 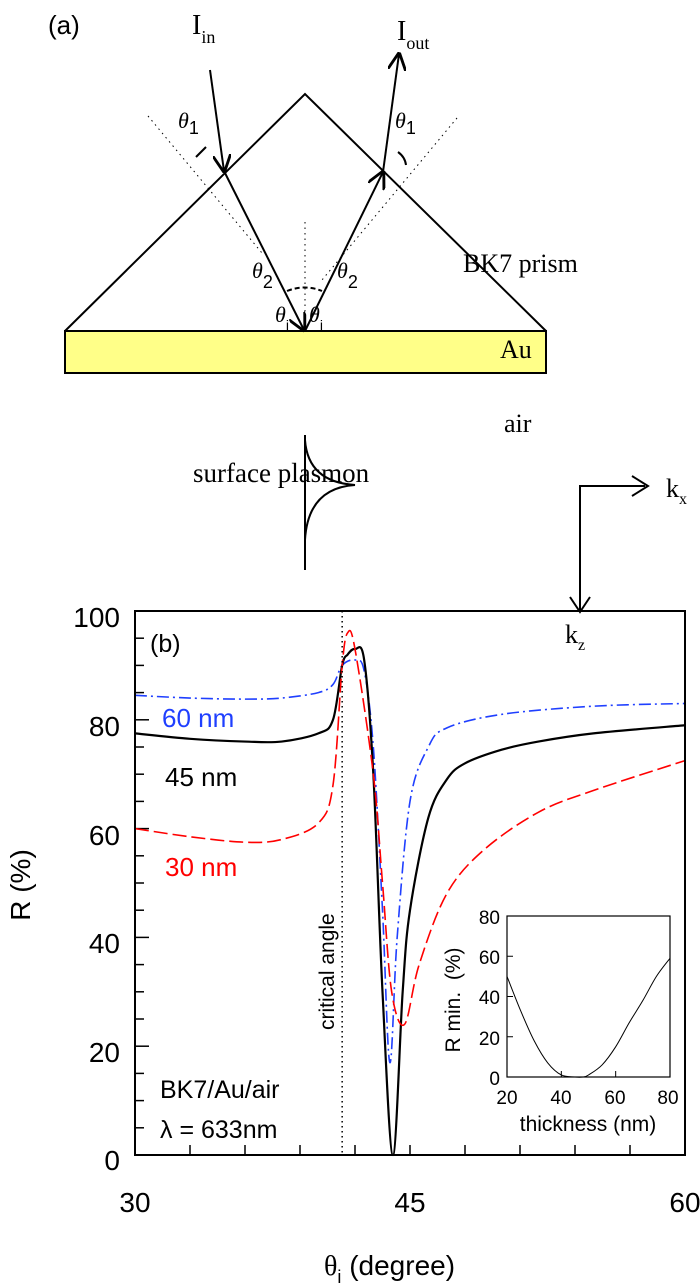 What do you see at coordinates (667, 1098) in the screenshot?
I see `inset-xtick-80: 80` at bounding box center [667, 1098].